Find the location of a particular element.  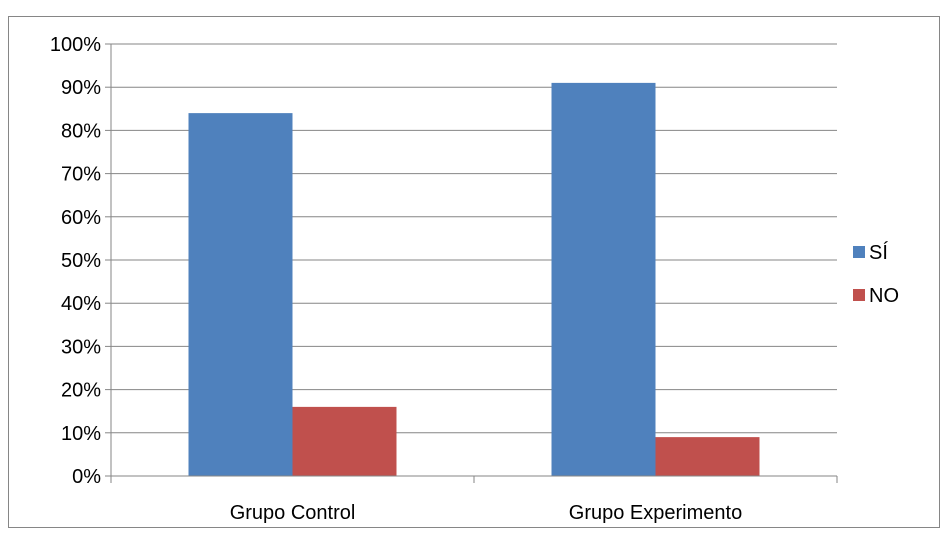

y-tick-label: 80% is located at coordinates (81, 131).